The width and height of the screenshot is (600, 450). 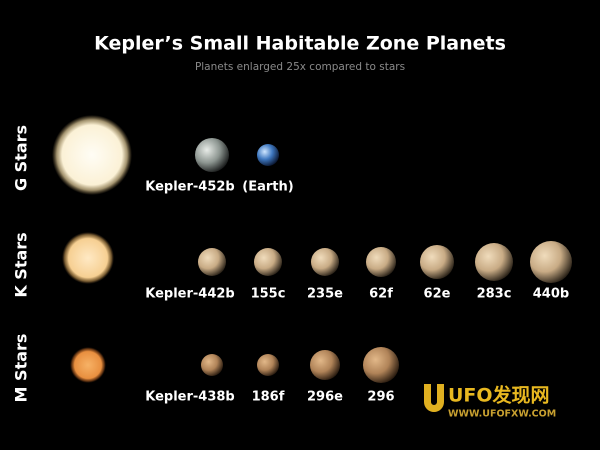 I want to click on planet-label: 283c, so click(x=494, y=294).